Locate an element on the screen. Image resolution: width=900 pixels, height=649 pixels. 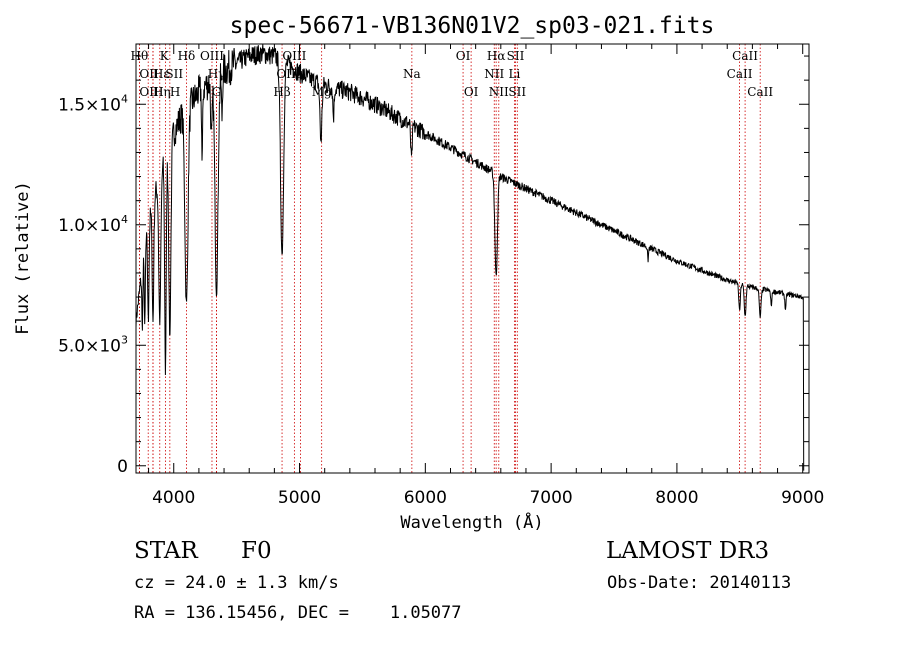
x-tick-label: 8000 is located at coordinates (676, 498).